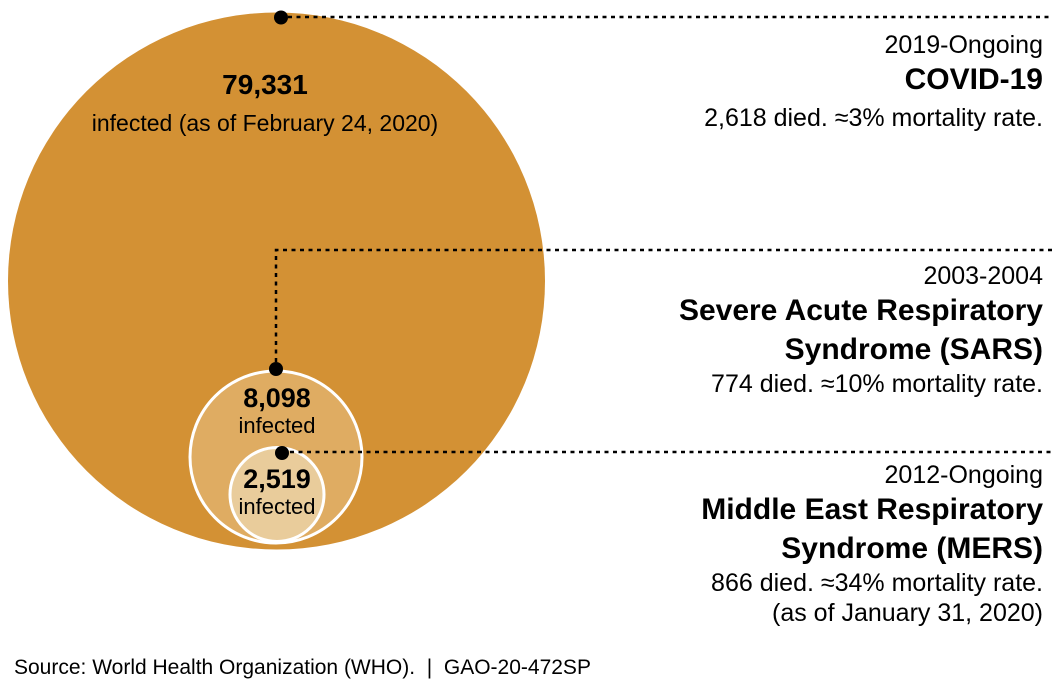  I want to click on covid-period: 2019-Ongoing, so click(963, 45).